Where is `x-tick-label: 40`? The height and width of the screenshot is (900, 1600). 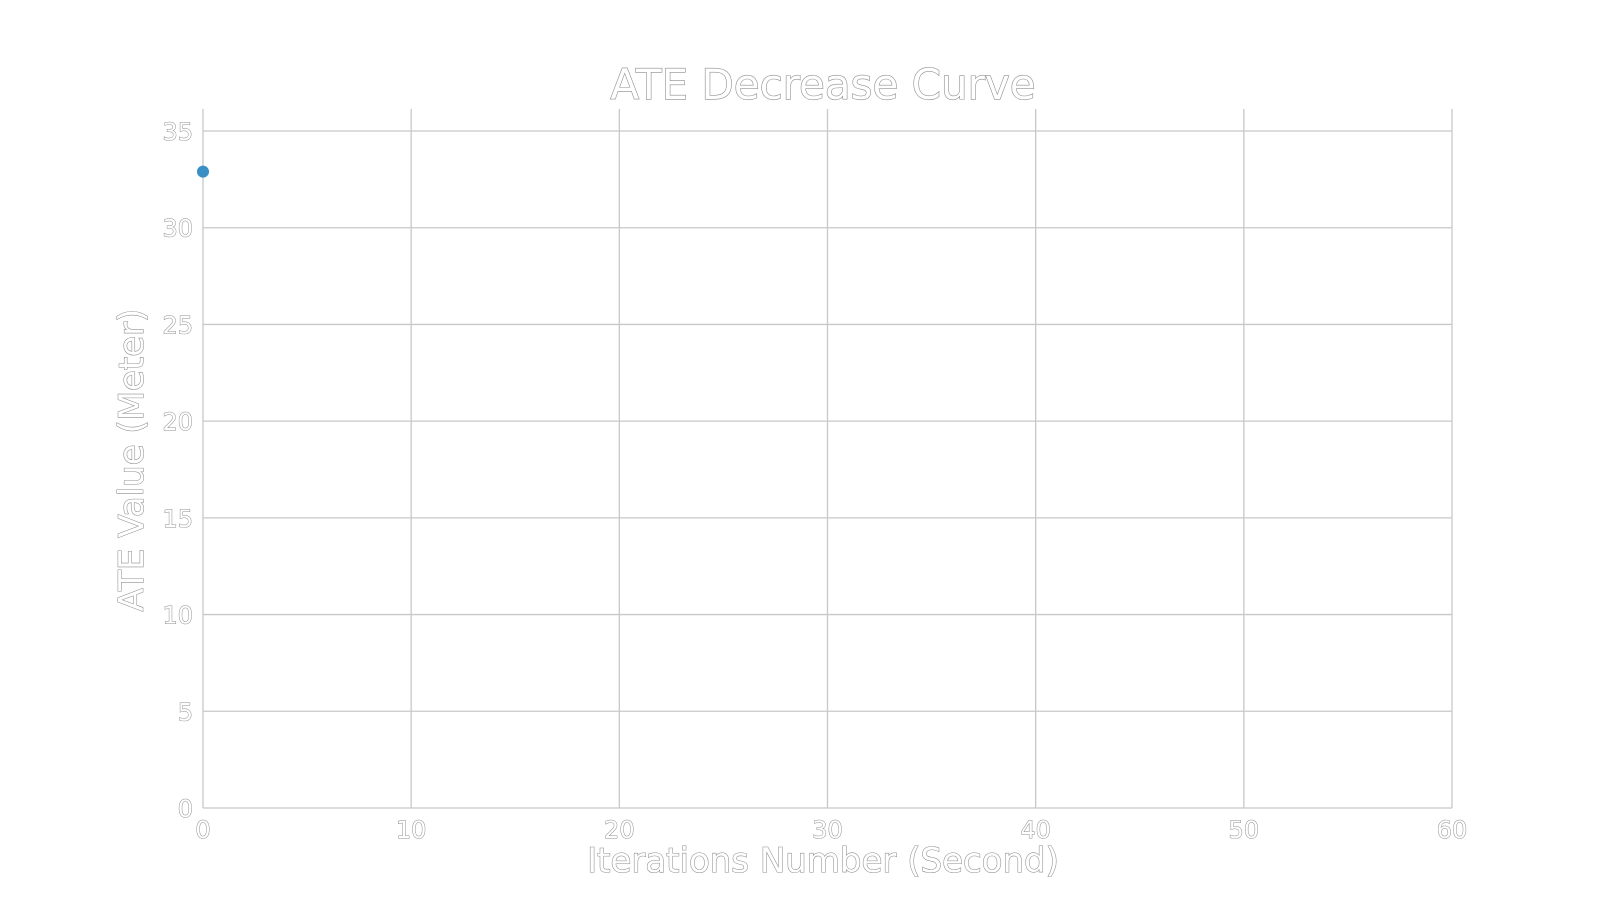 x-tick-label: 40 is located at coordinates (1035, 830).